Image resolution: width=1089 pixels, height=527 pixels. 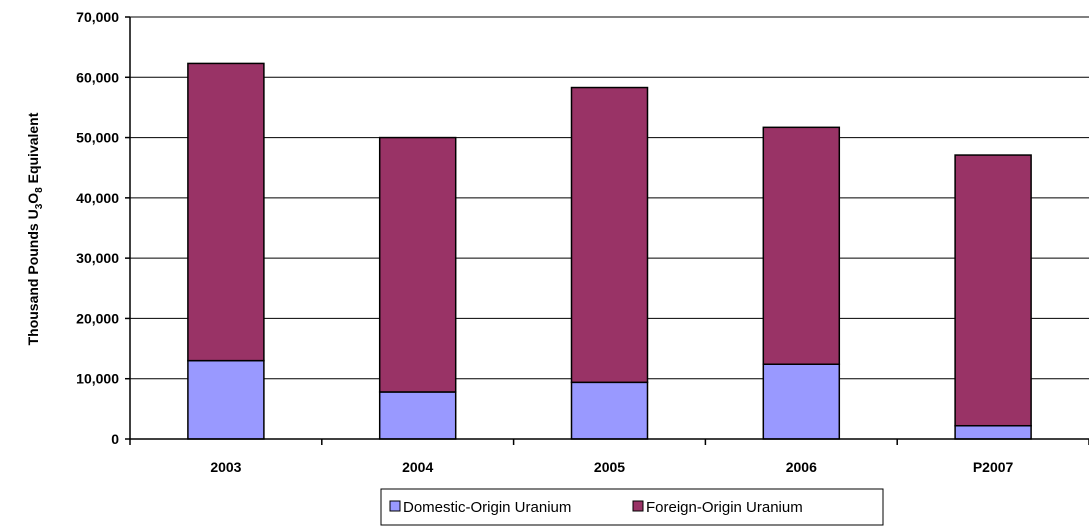 I want to click on x-tick-label: 2004, so click(x=417, y=467).